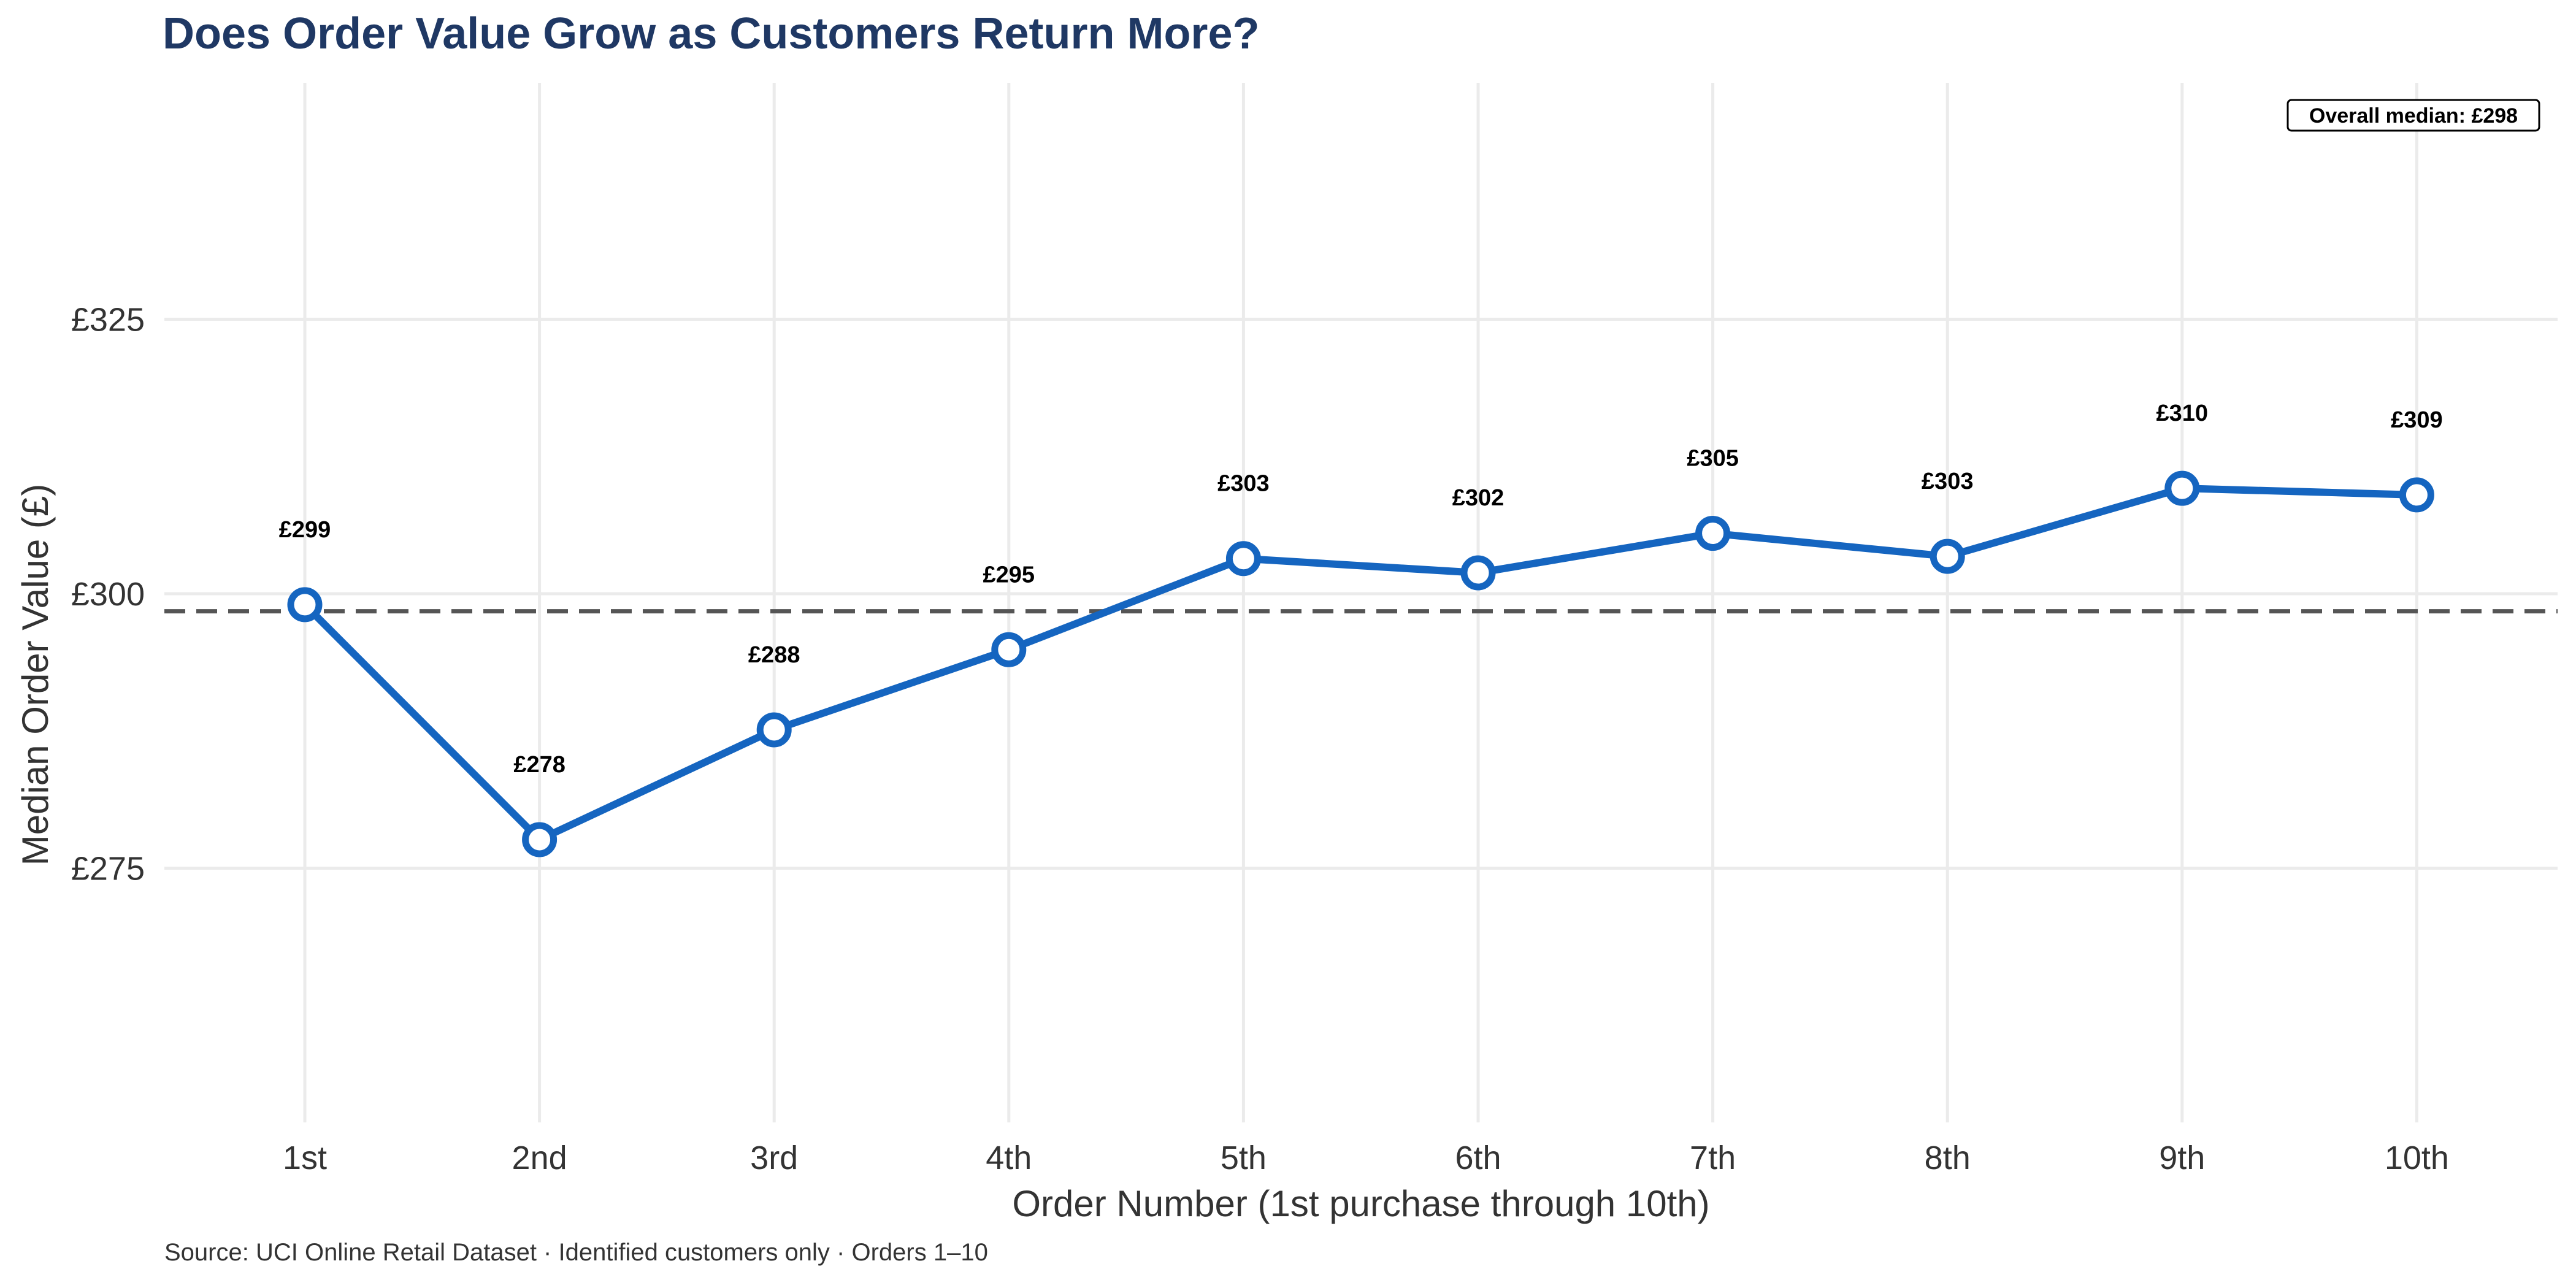 The height and width of the screenshot is (1288, 2576). Describe the element at coordinates (1478, 498) in the screenshot. I see `data-label: £302` at that location.